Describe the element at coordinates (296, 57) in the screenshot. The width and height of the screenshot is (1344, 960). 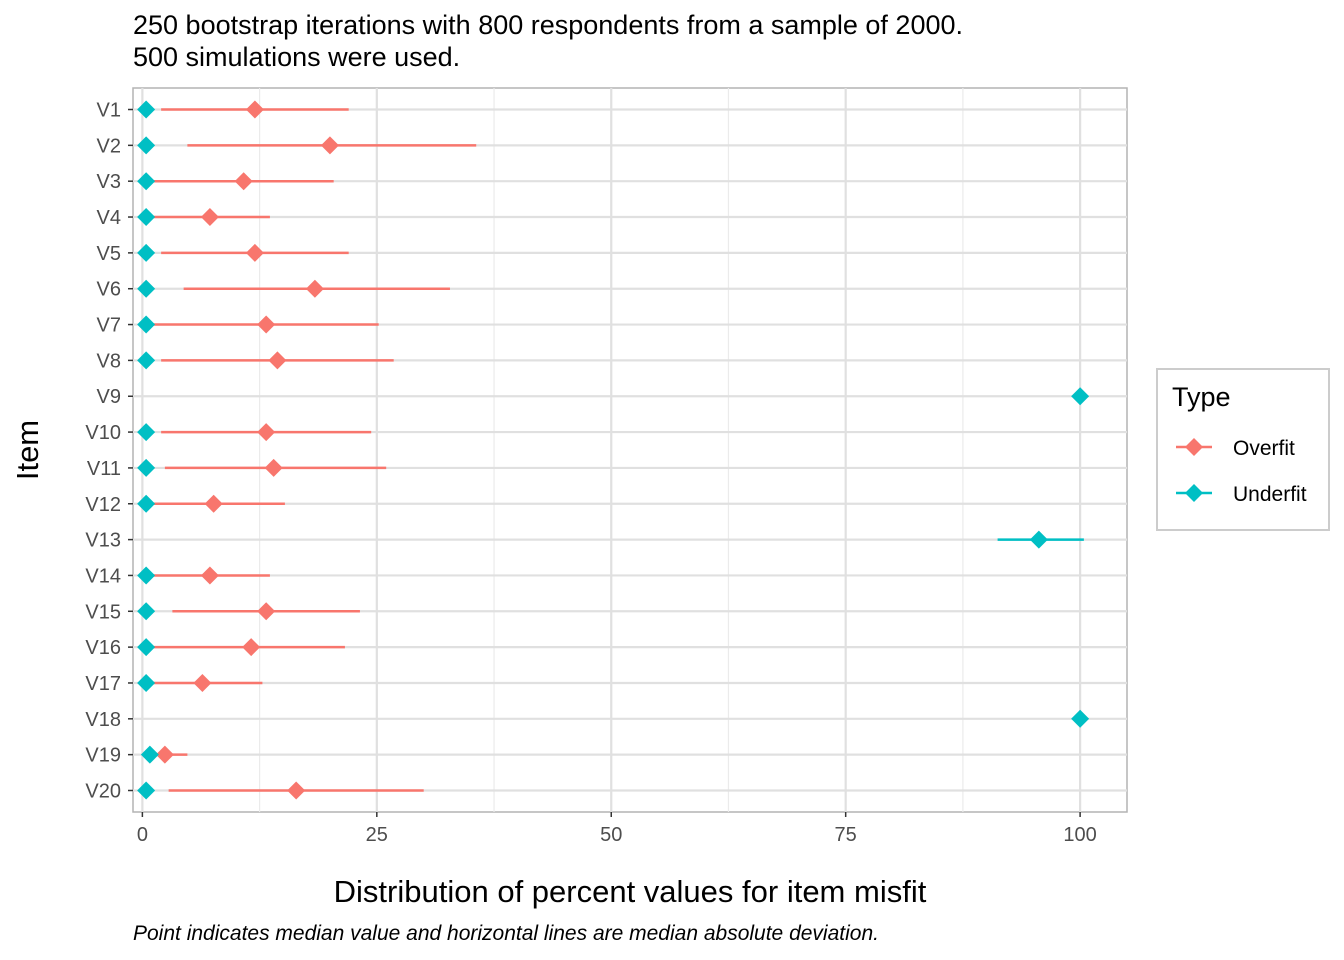
I see `chart-subtitle-line-2: 500 simulations were used.` at that location.